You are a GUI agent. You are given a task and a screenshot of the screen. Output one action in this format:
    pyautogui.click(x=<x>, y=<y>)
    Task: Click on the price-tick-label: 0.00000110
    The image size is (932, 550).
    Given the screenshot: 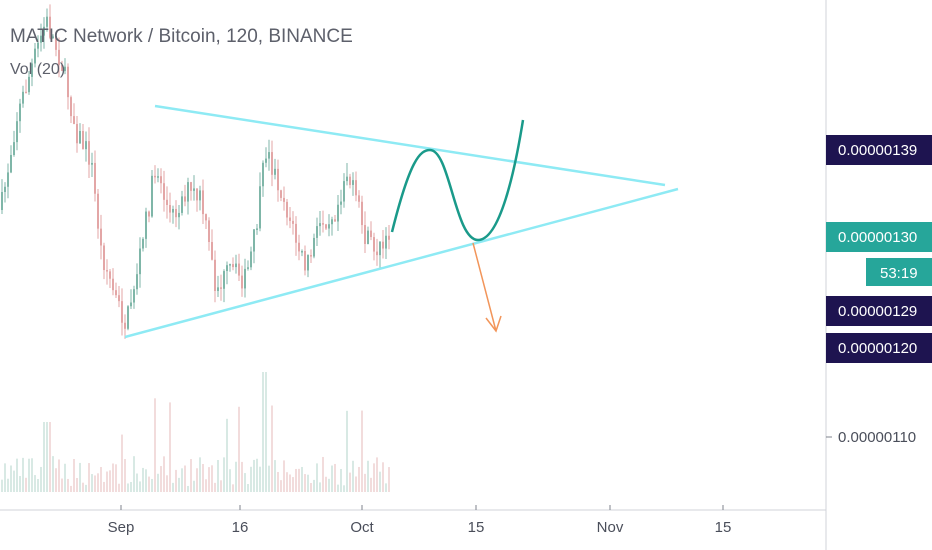 What is the action you would take?
    pyautogui.click(x=877, y=437)
    